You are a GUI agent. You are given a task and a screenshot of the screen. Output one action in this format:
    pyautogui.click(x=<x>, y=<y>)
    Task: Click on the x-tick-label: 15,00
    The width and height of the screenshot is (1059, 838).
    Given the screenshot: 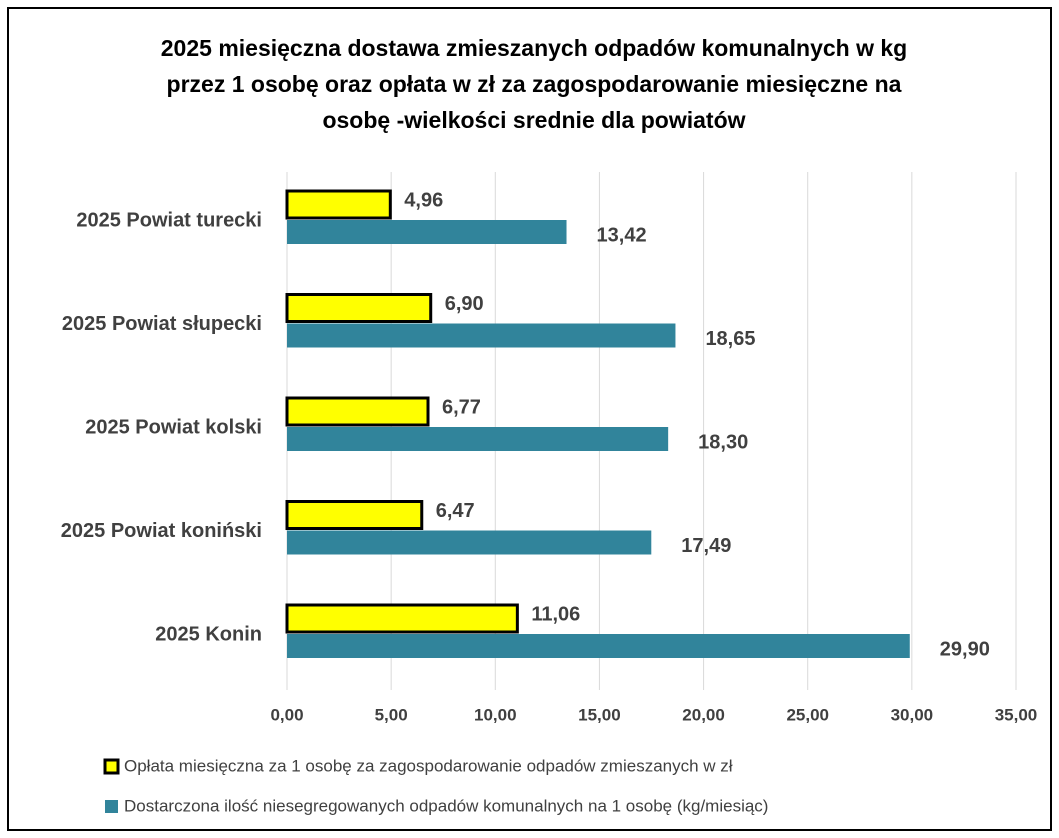 What is the action you would take?
    pyautogui.click(x=599, y=714)
    